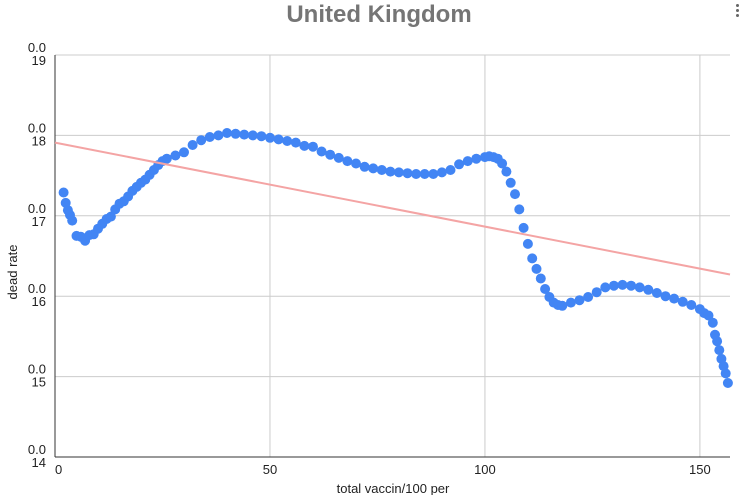  I want to click on x-tick-label: 50, so click(270, 469).